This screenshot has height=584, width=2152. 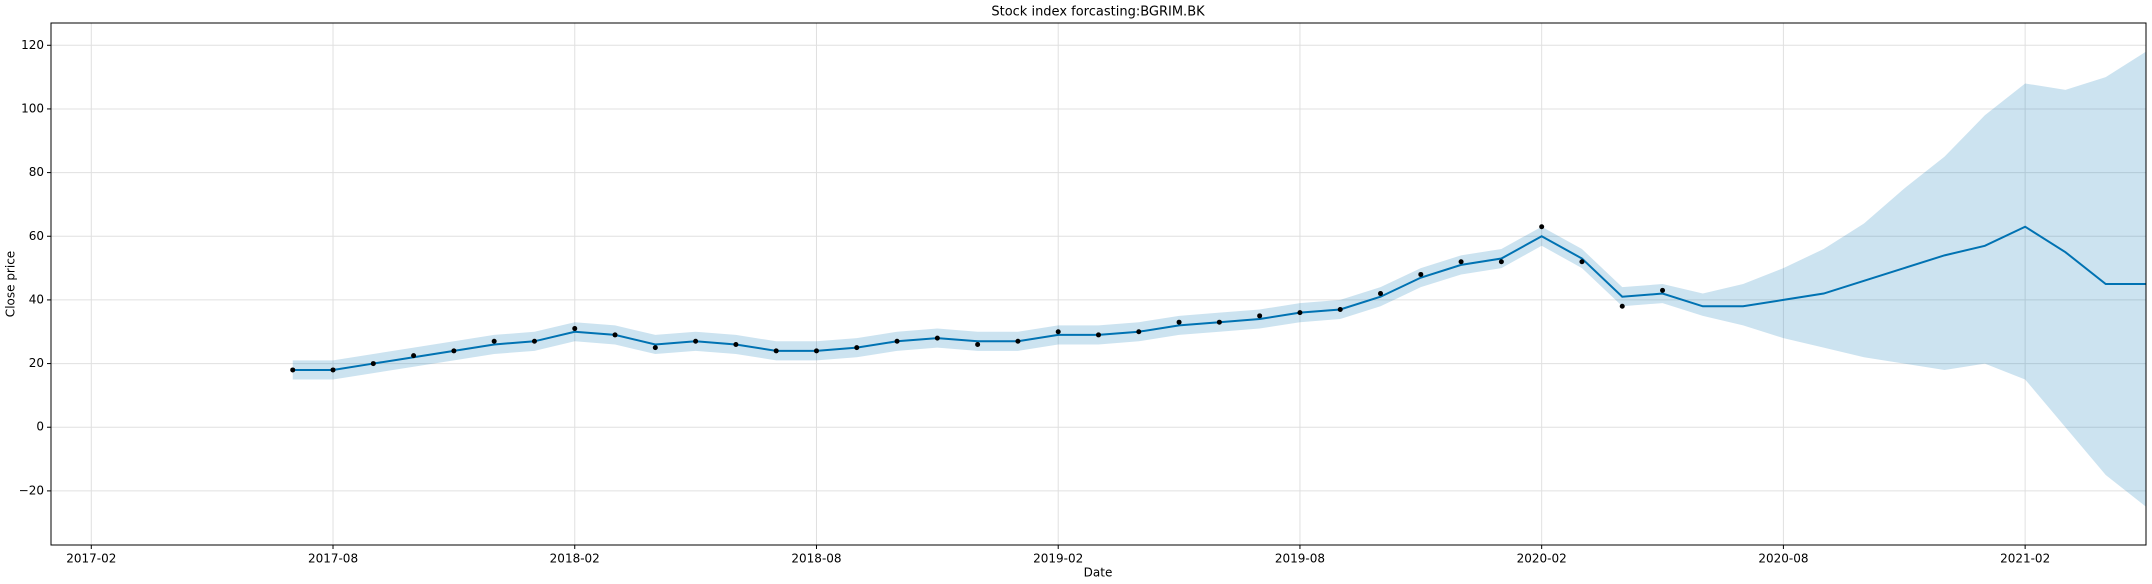 What do you see at coordinates (816, 559) in the screenshot?
I see `x-tick-label: 2018-08` at bounding box center [816, 559].